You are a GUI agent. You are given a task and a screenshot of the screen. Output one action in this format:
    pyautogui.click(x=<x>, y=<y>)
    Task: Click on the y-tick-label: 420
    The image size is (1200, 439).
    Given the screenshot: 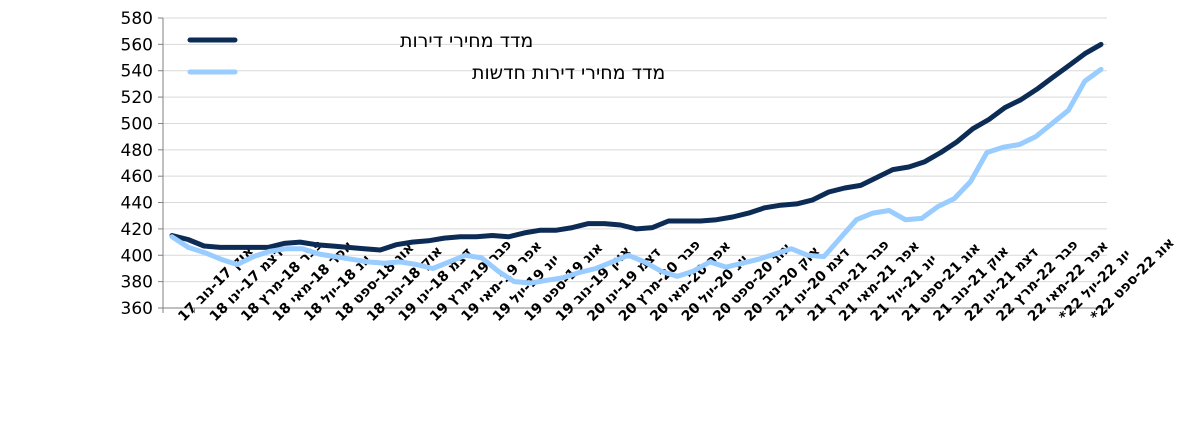 What is the action you would take?
    pyautogui.click(x=137, y=230)
    